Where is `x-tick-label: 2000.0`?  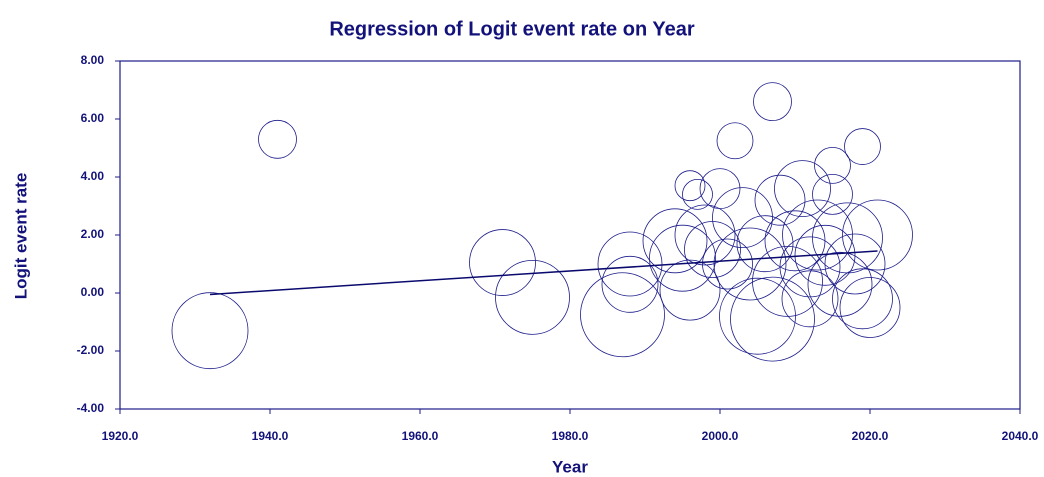
x-tick-label: 2000.0 is located at coordinates (720, 436).